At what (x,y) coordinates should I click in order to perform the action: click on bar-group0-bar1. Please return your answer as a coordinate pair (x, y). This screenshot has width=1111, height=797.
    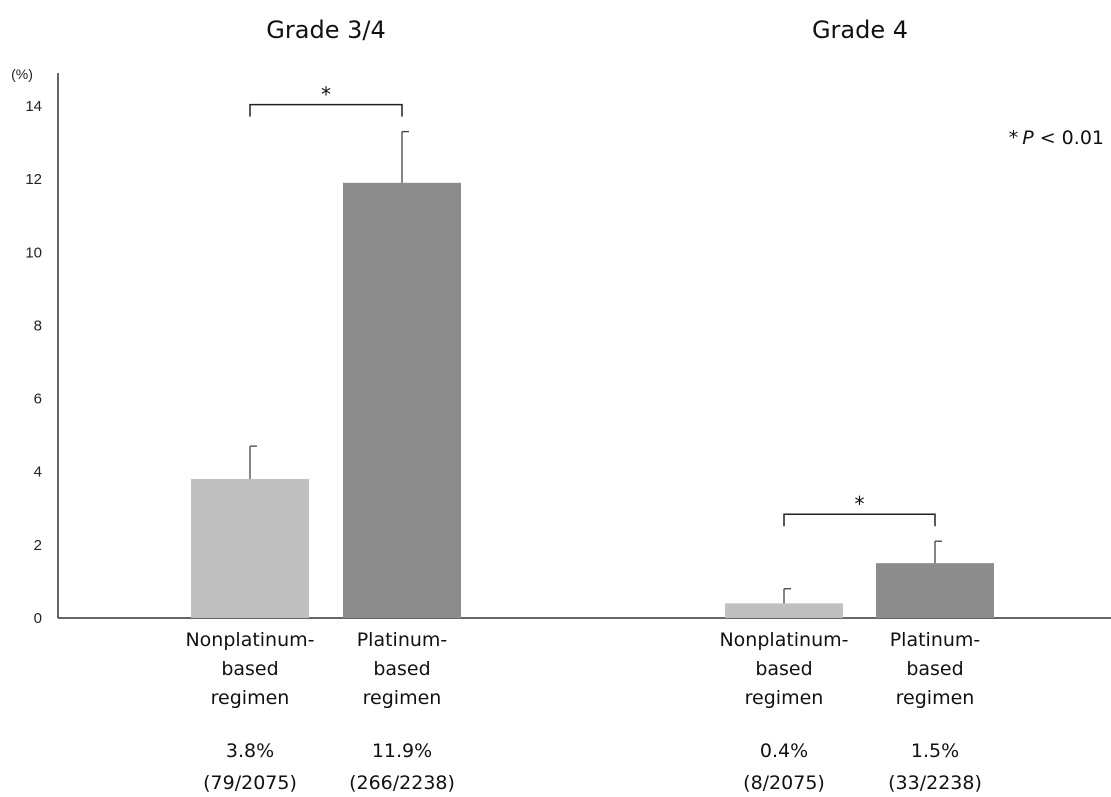
    Looking at the image, I should click on (402, 400).